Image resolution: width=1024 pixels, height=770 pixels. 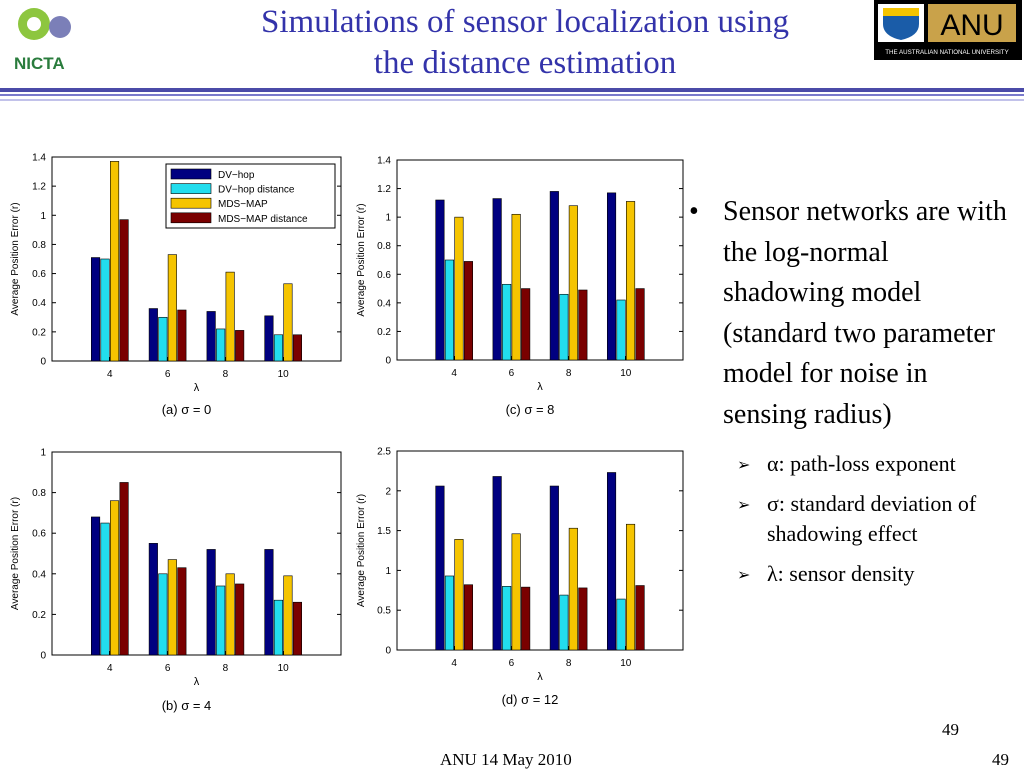 I want to click on chart-caption: (d) σ = 12, so click(x=530, y=699).